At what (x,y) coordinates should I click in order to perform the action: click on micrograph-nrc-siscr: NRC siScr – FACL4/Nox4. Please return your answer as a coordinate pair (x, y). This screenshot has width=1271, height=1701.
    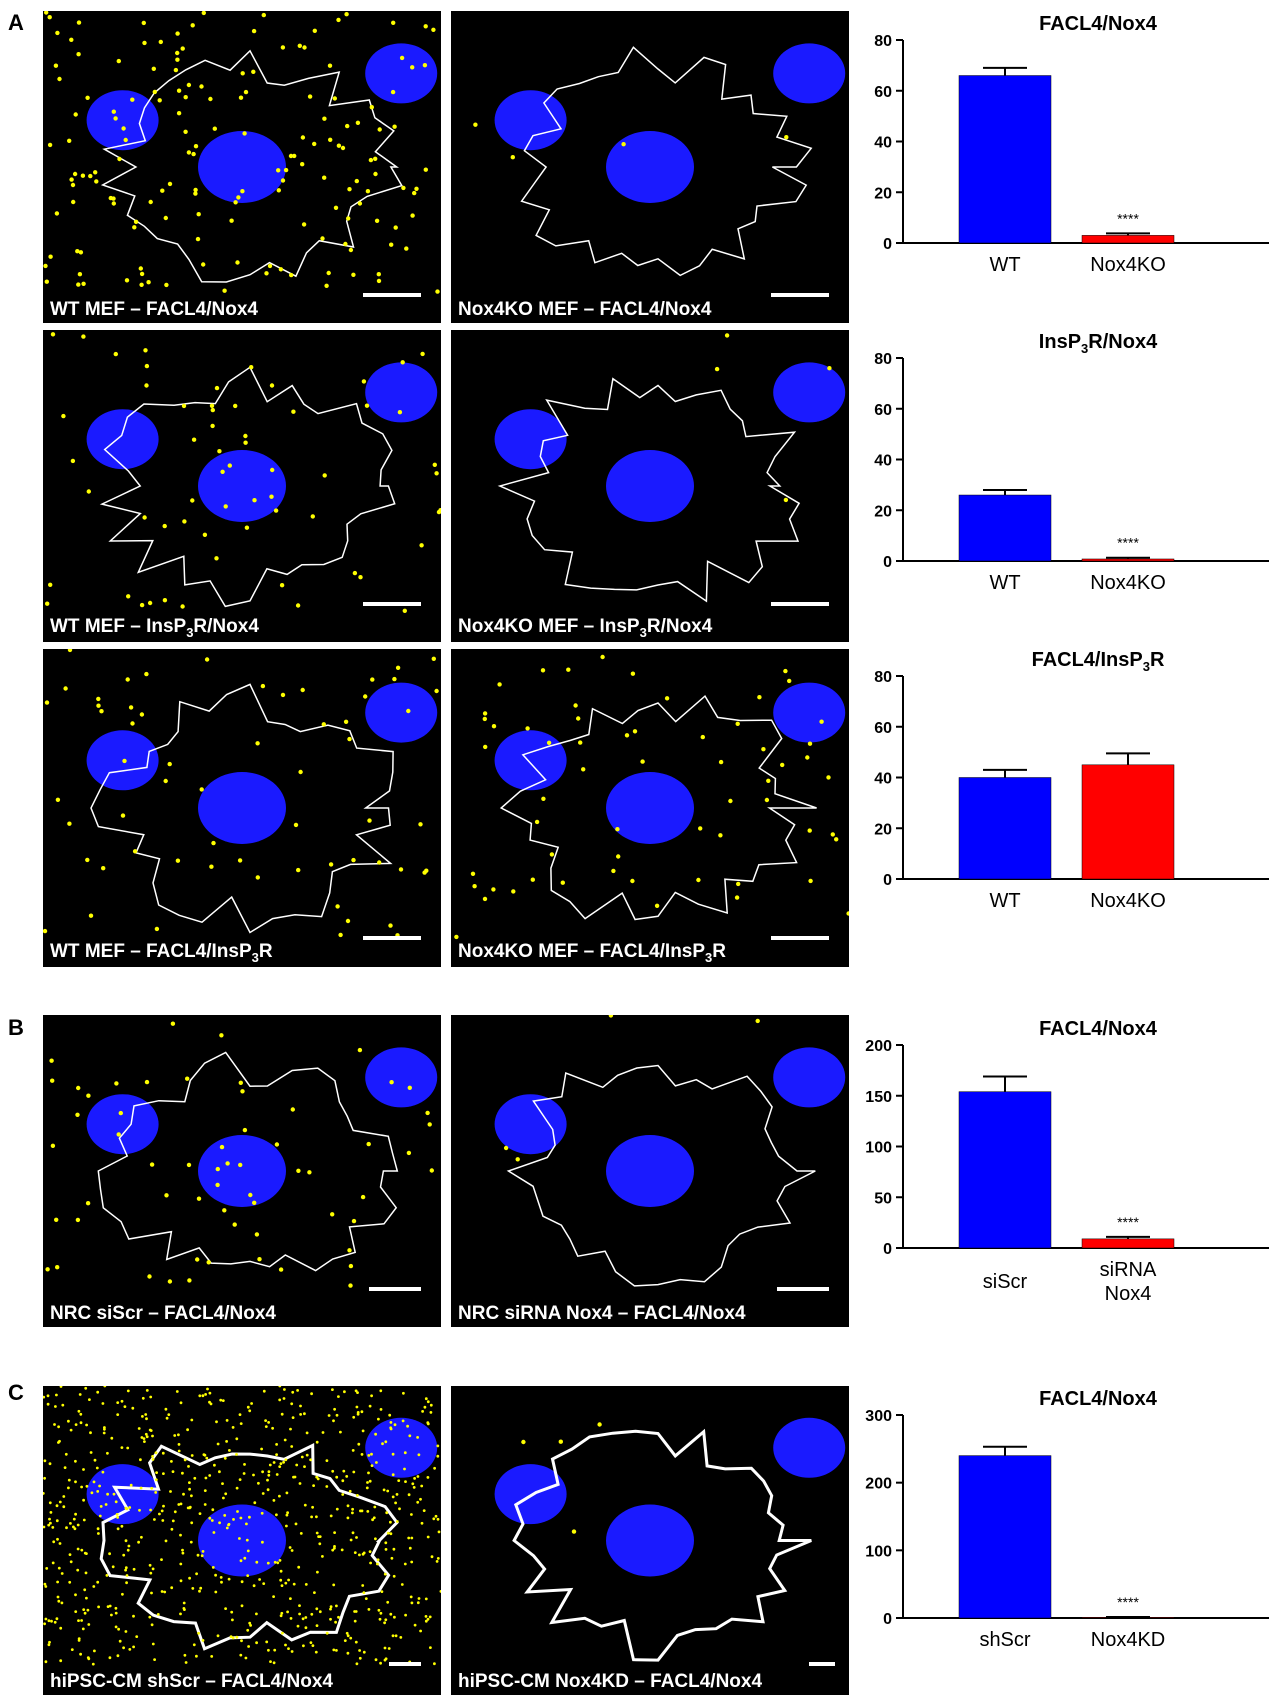
    Looking at the image, I should click on (242, 1171).